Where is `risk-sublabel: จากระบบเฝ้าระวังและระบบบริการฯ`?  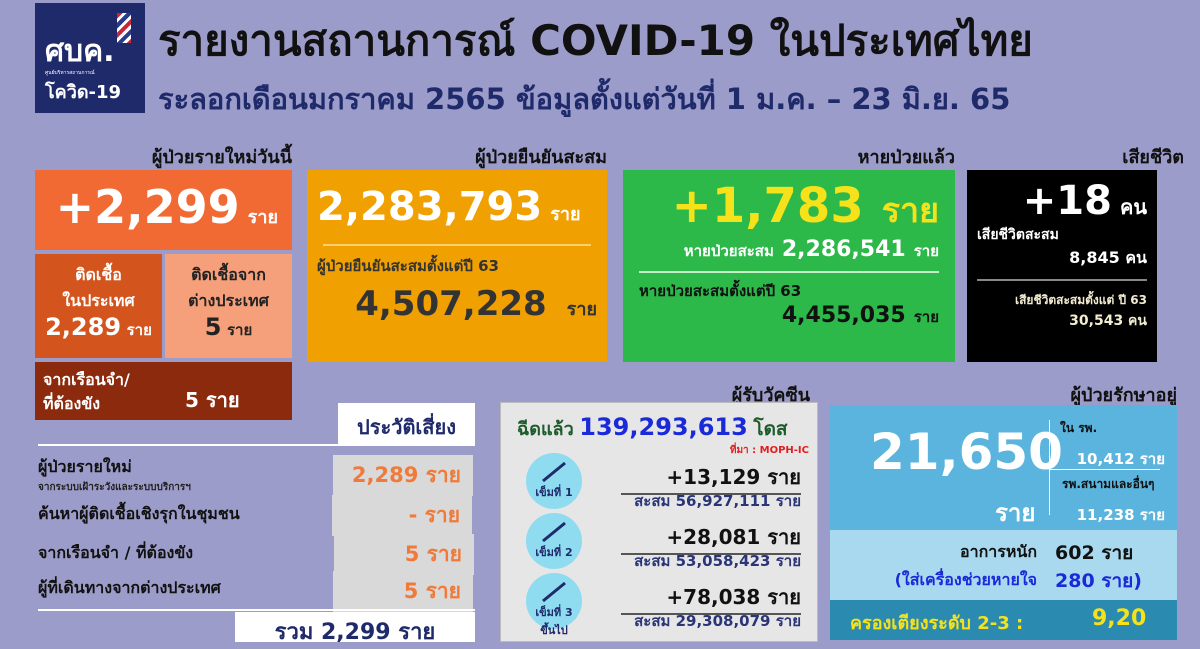 risk-sublabel: จากระบบเฝ้าระวังและระบบบริการฯ is located at coordinates (114, 487).